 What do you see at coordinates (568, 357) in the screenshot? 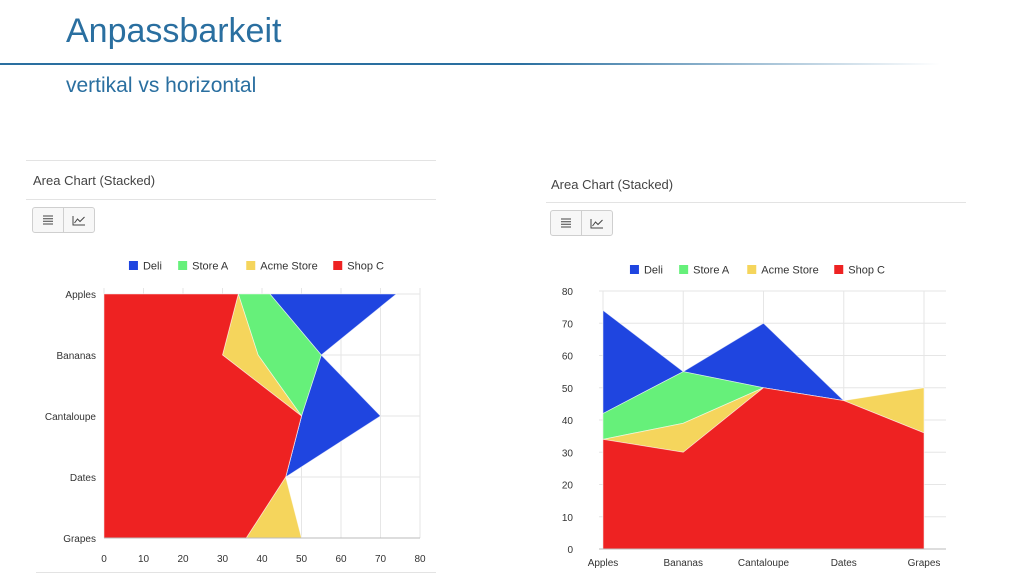
I see `y-tick-label: 60` at bounding box center [568, 357].